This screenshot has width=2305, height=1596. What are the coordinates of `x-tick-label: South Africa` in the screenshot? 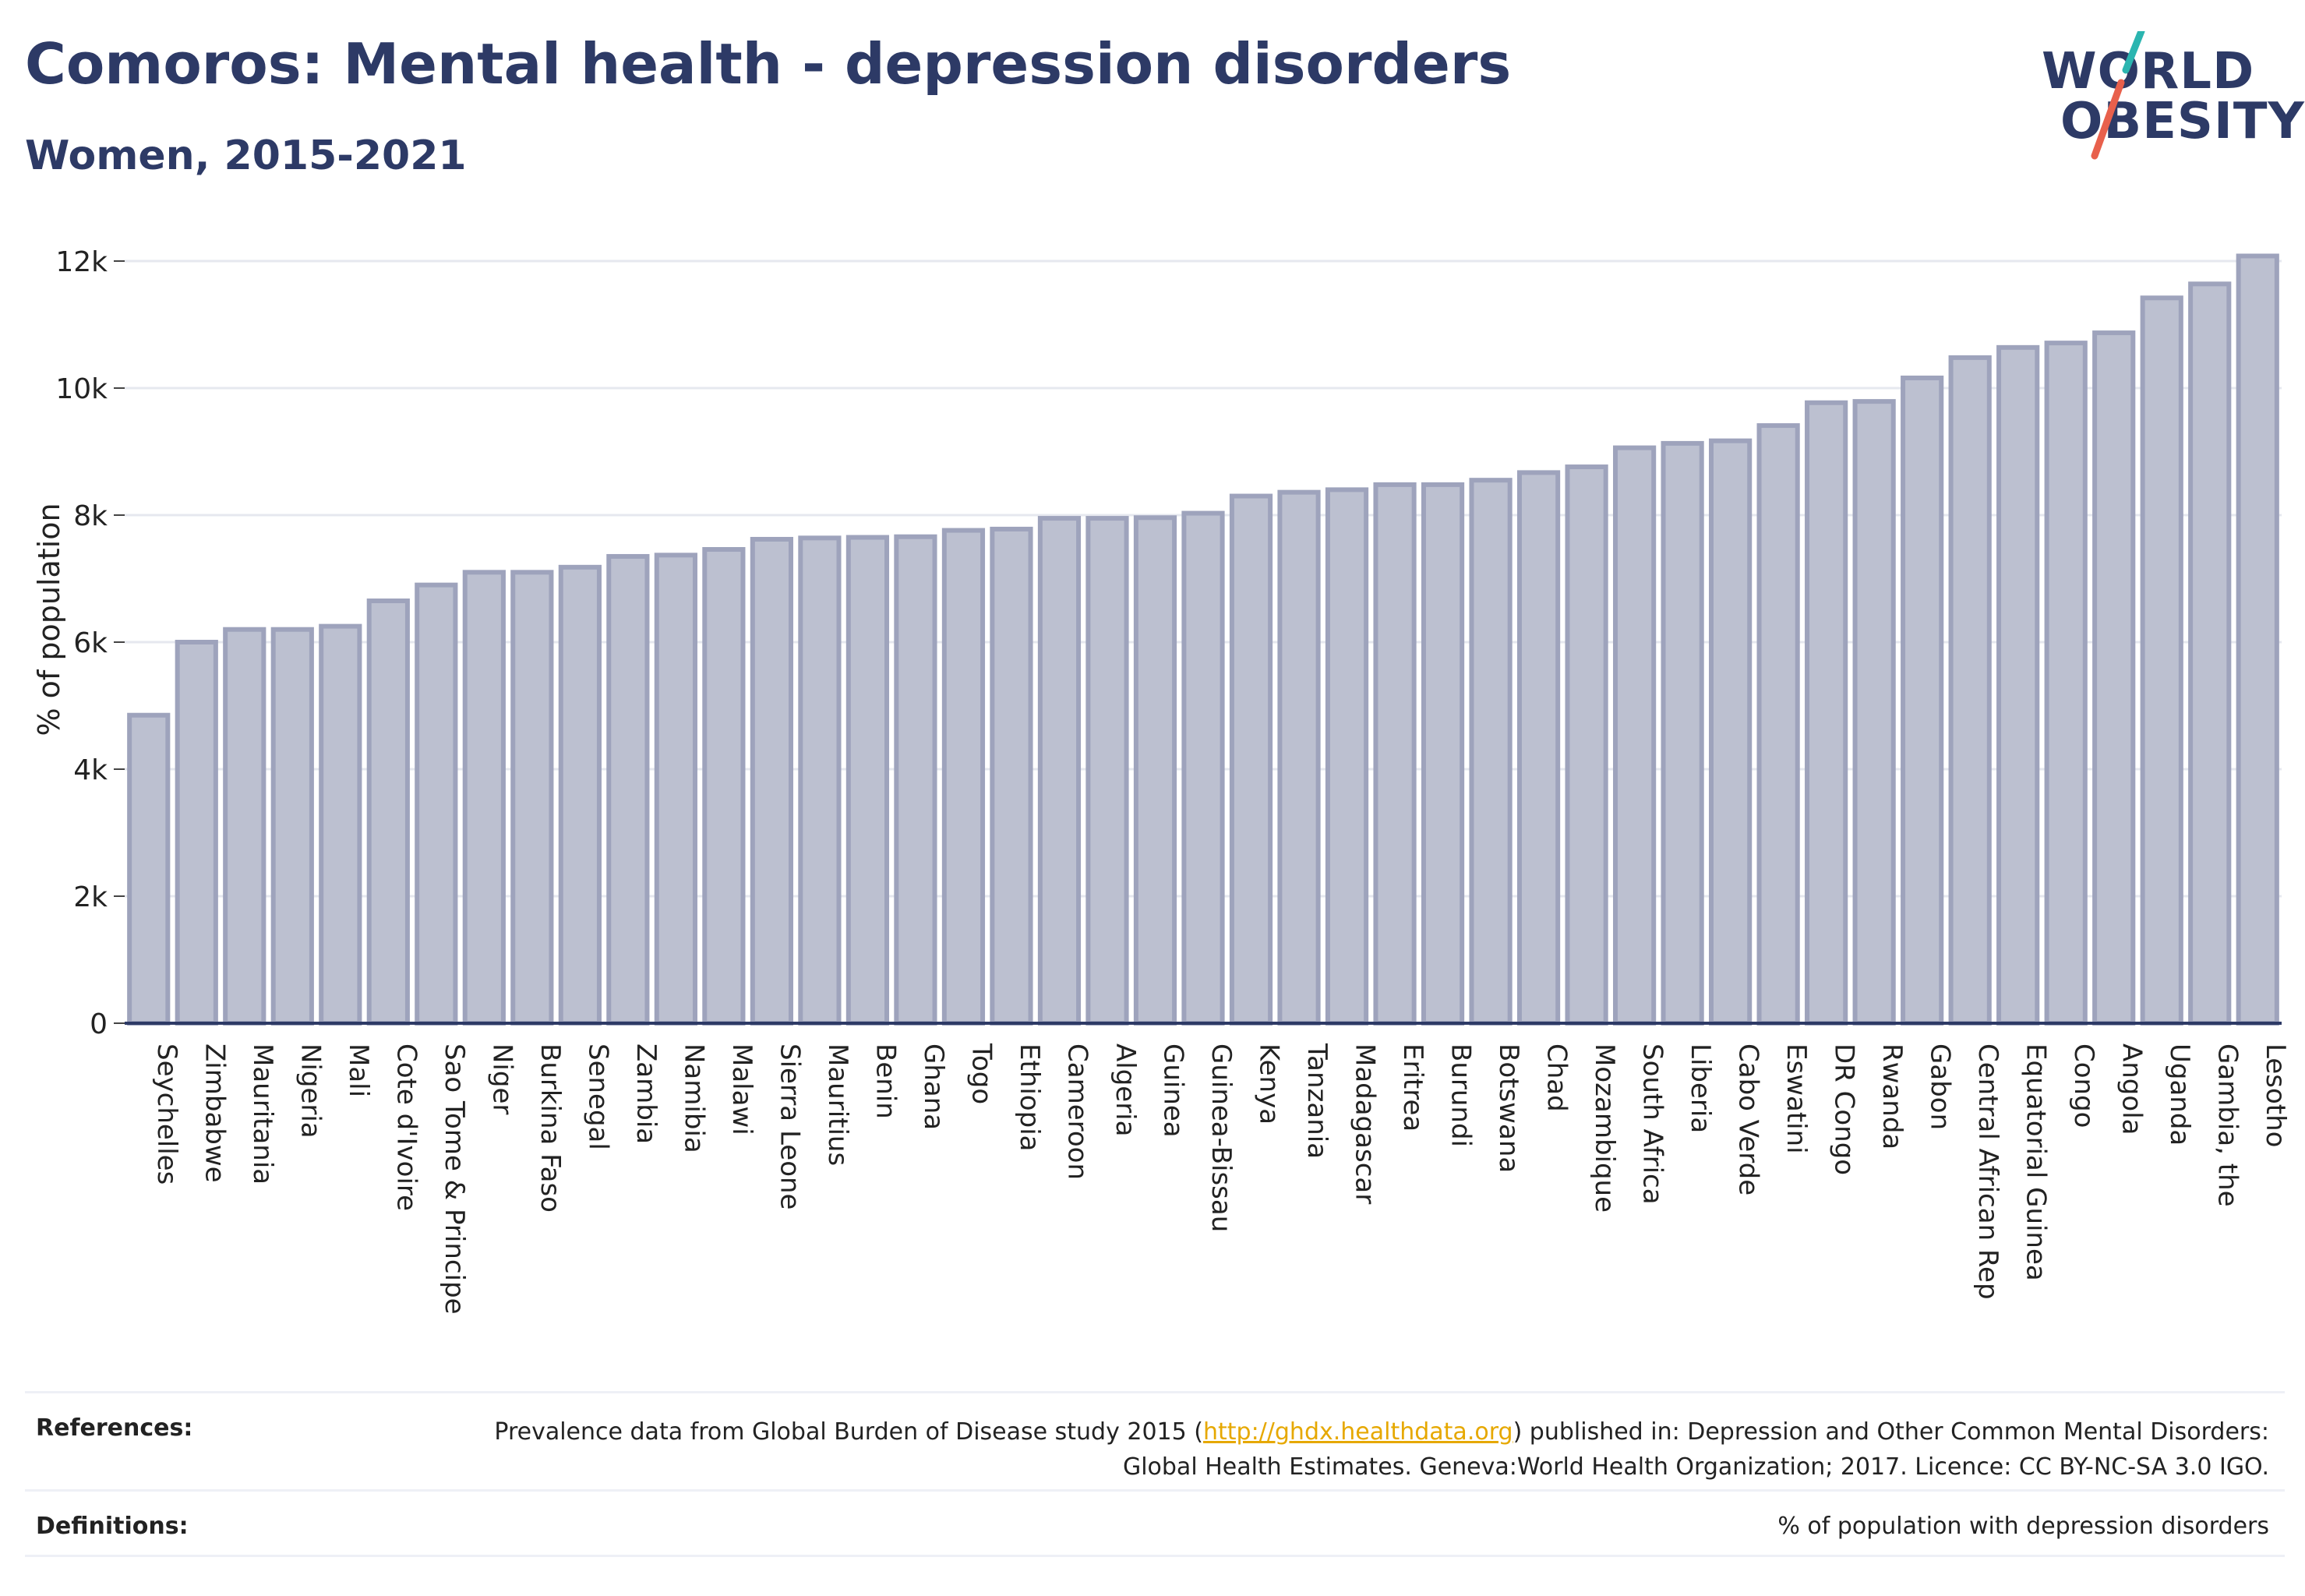 It's located at (1652, 1124).